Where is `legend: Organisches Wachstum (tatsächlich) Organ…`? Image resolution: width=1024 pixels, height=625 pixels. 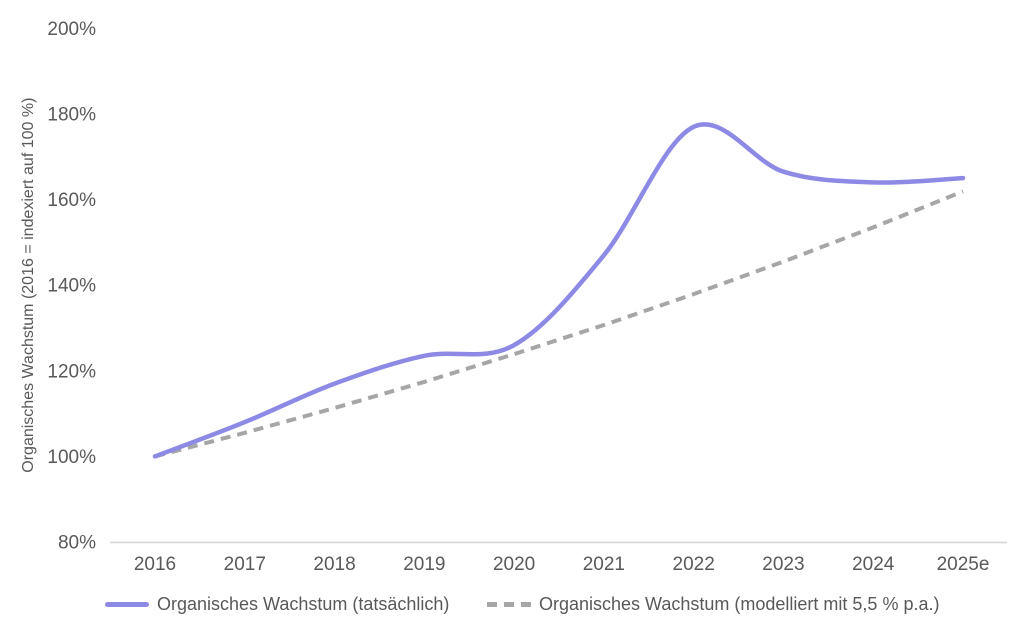
legend: Organisches Wachstum (tatsächlich) Organ… is located at coordinates (512, 604).